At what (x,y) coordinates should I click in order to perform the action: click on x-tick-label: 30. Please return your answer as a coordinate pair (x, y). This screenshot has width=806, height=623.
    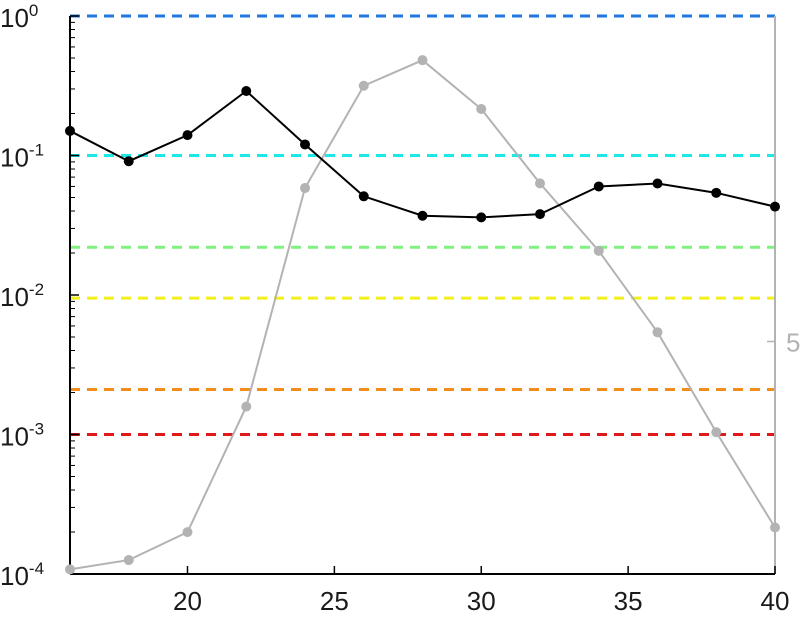
    Looking at the image, I should click on (481, 601).